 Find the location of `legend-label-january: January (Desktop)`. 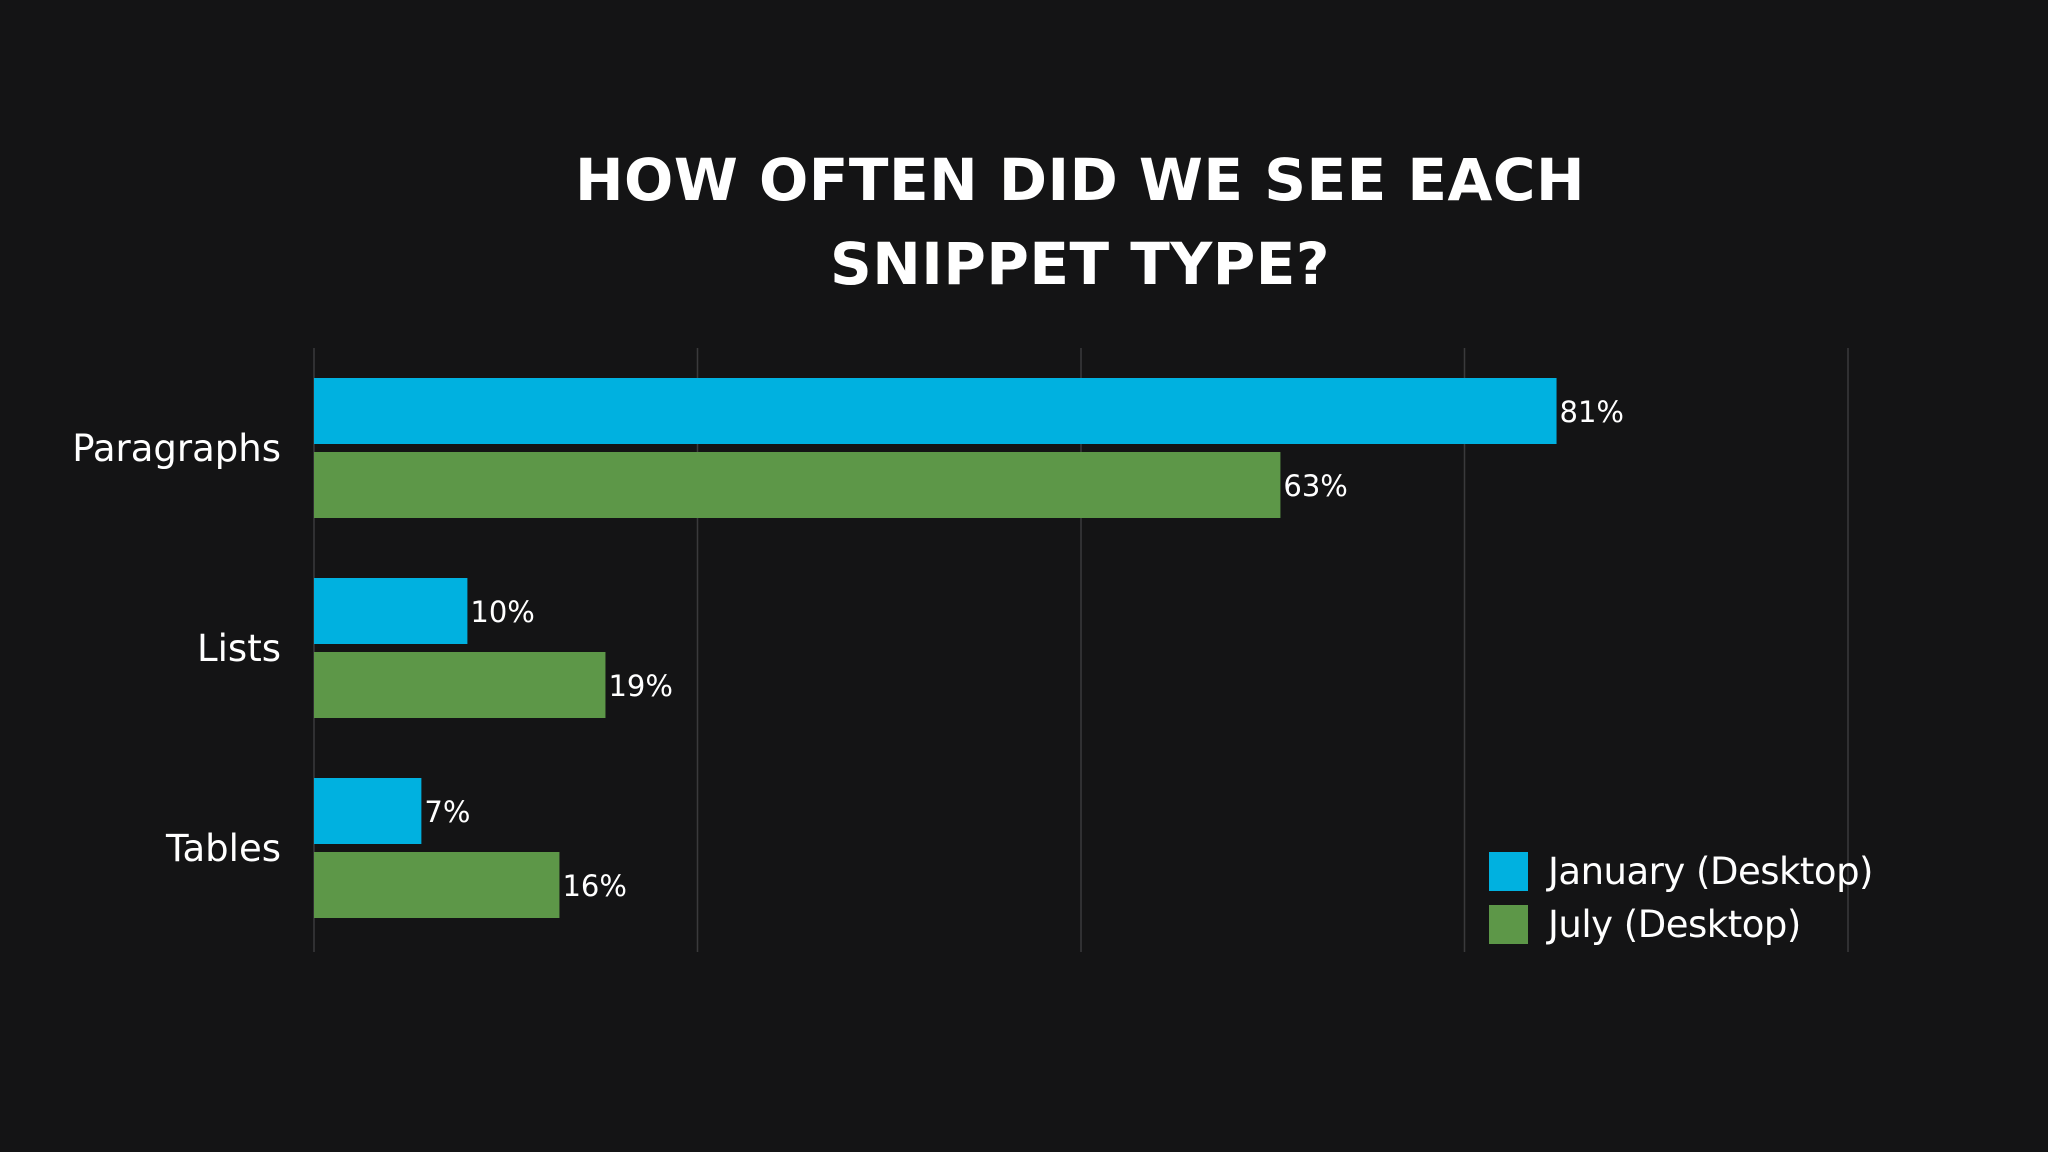

legend-label-january: January (Desktop) is located at coordinates (1711, 871).